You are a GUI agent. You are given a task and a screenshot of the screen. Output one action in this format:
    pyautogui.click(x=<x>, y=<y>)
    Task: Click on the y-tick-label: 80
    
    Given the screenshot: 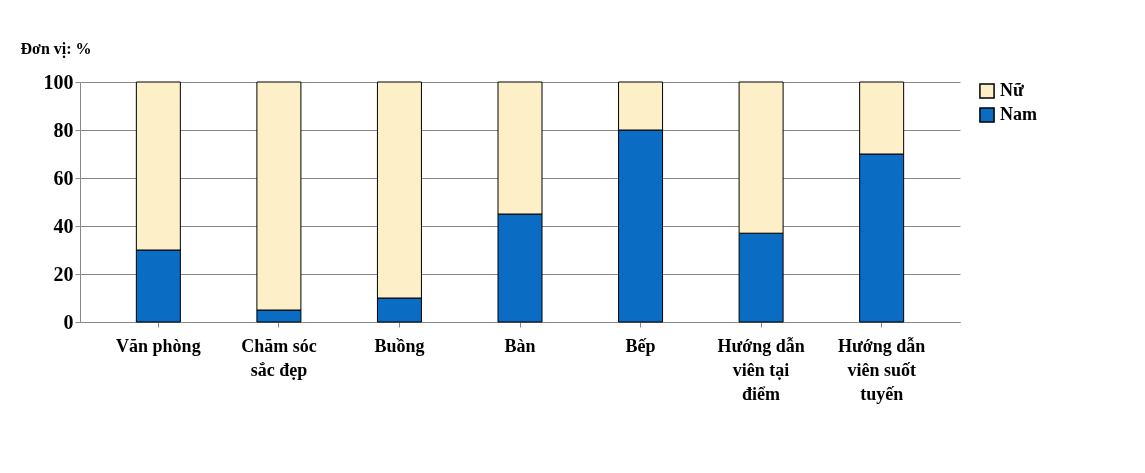 What is the action you would take?
    pyautogui.click(x=63, y=129)
    